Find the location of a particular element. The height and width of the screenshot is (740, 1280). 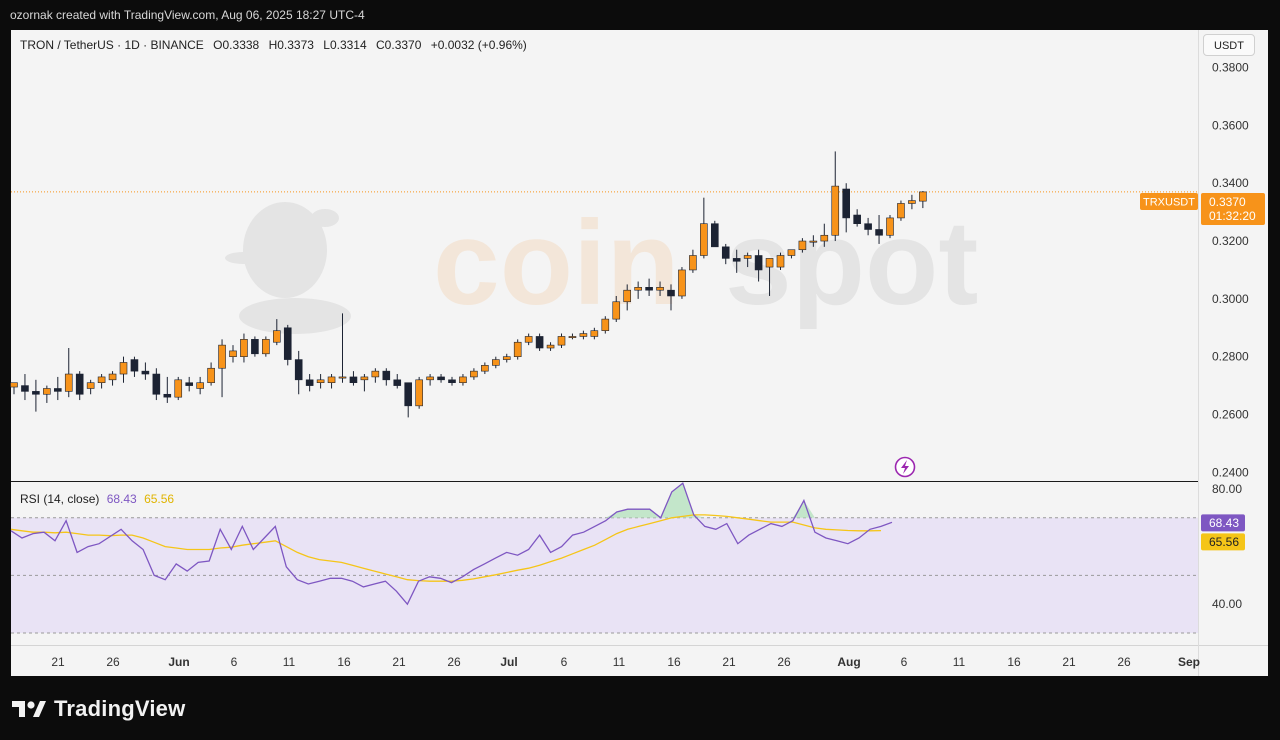

lightning-bolt-icon is located at coordinates (905, 467).